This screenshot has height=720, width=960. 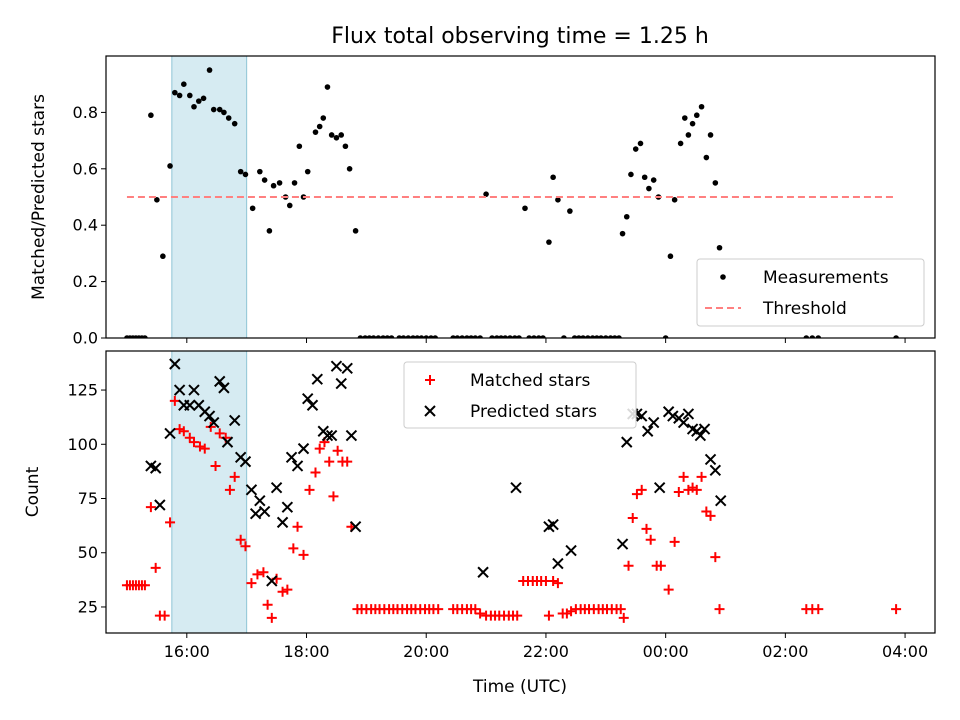 What do you see at coordinates (520, 36) in the screenshot?
I see `figure-title: Flux total observing time = 1.25 h` at bounding box center [520, 36].